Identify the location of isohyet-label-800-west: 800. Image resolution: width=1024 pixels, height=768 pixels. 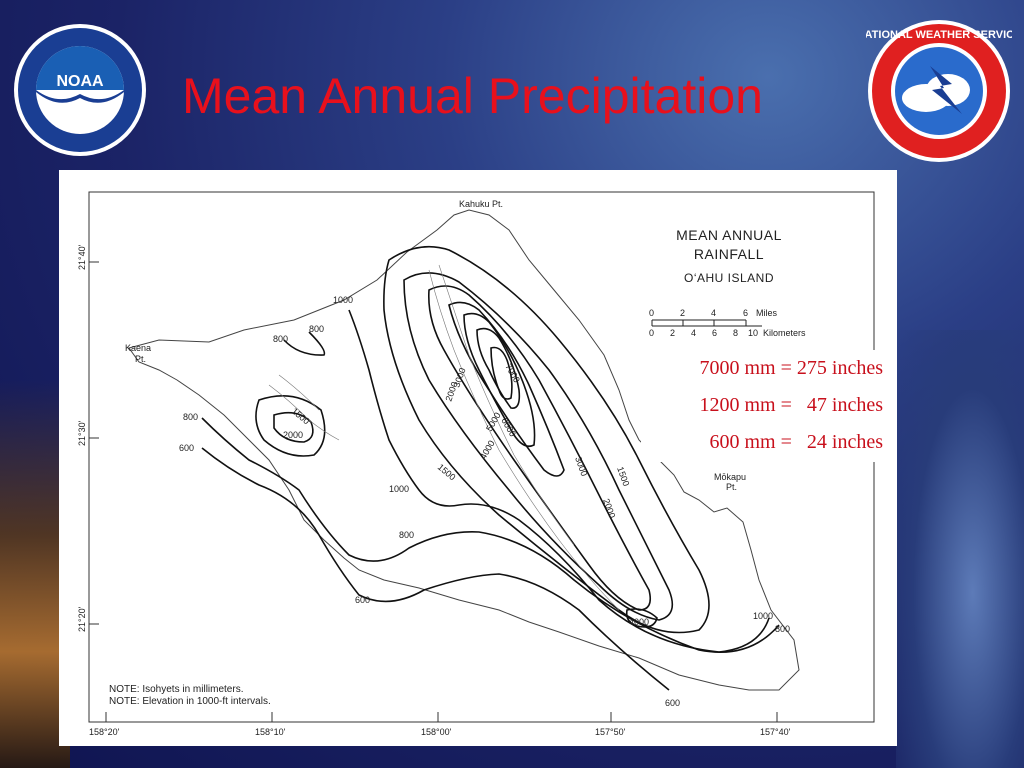
(190, 417).